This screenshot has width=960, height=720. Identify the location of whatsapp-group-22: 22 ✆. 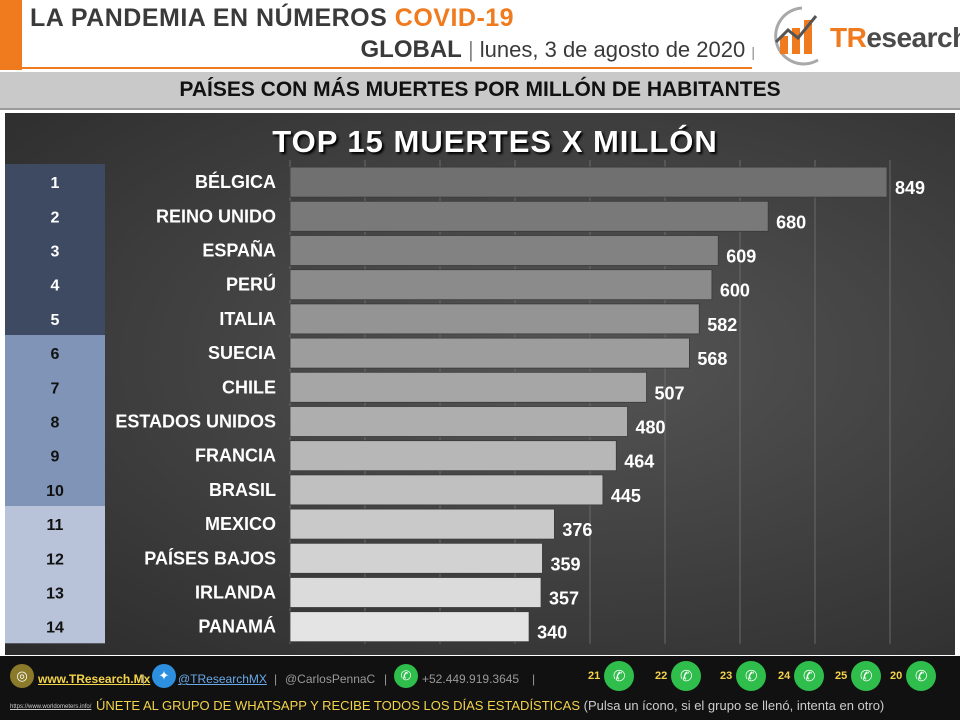
(678, 676).